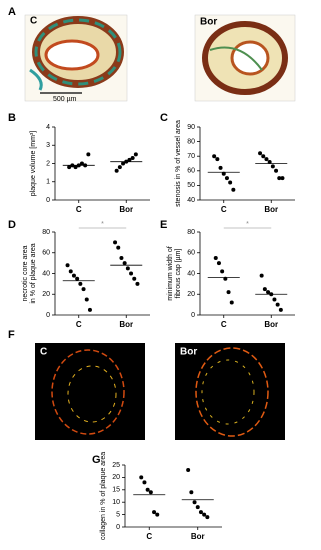  Describe the element at coordinates (12, 12) in the screenshot. I see `panel-letter: A` at that location.